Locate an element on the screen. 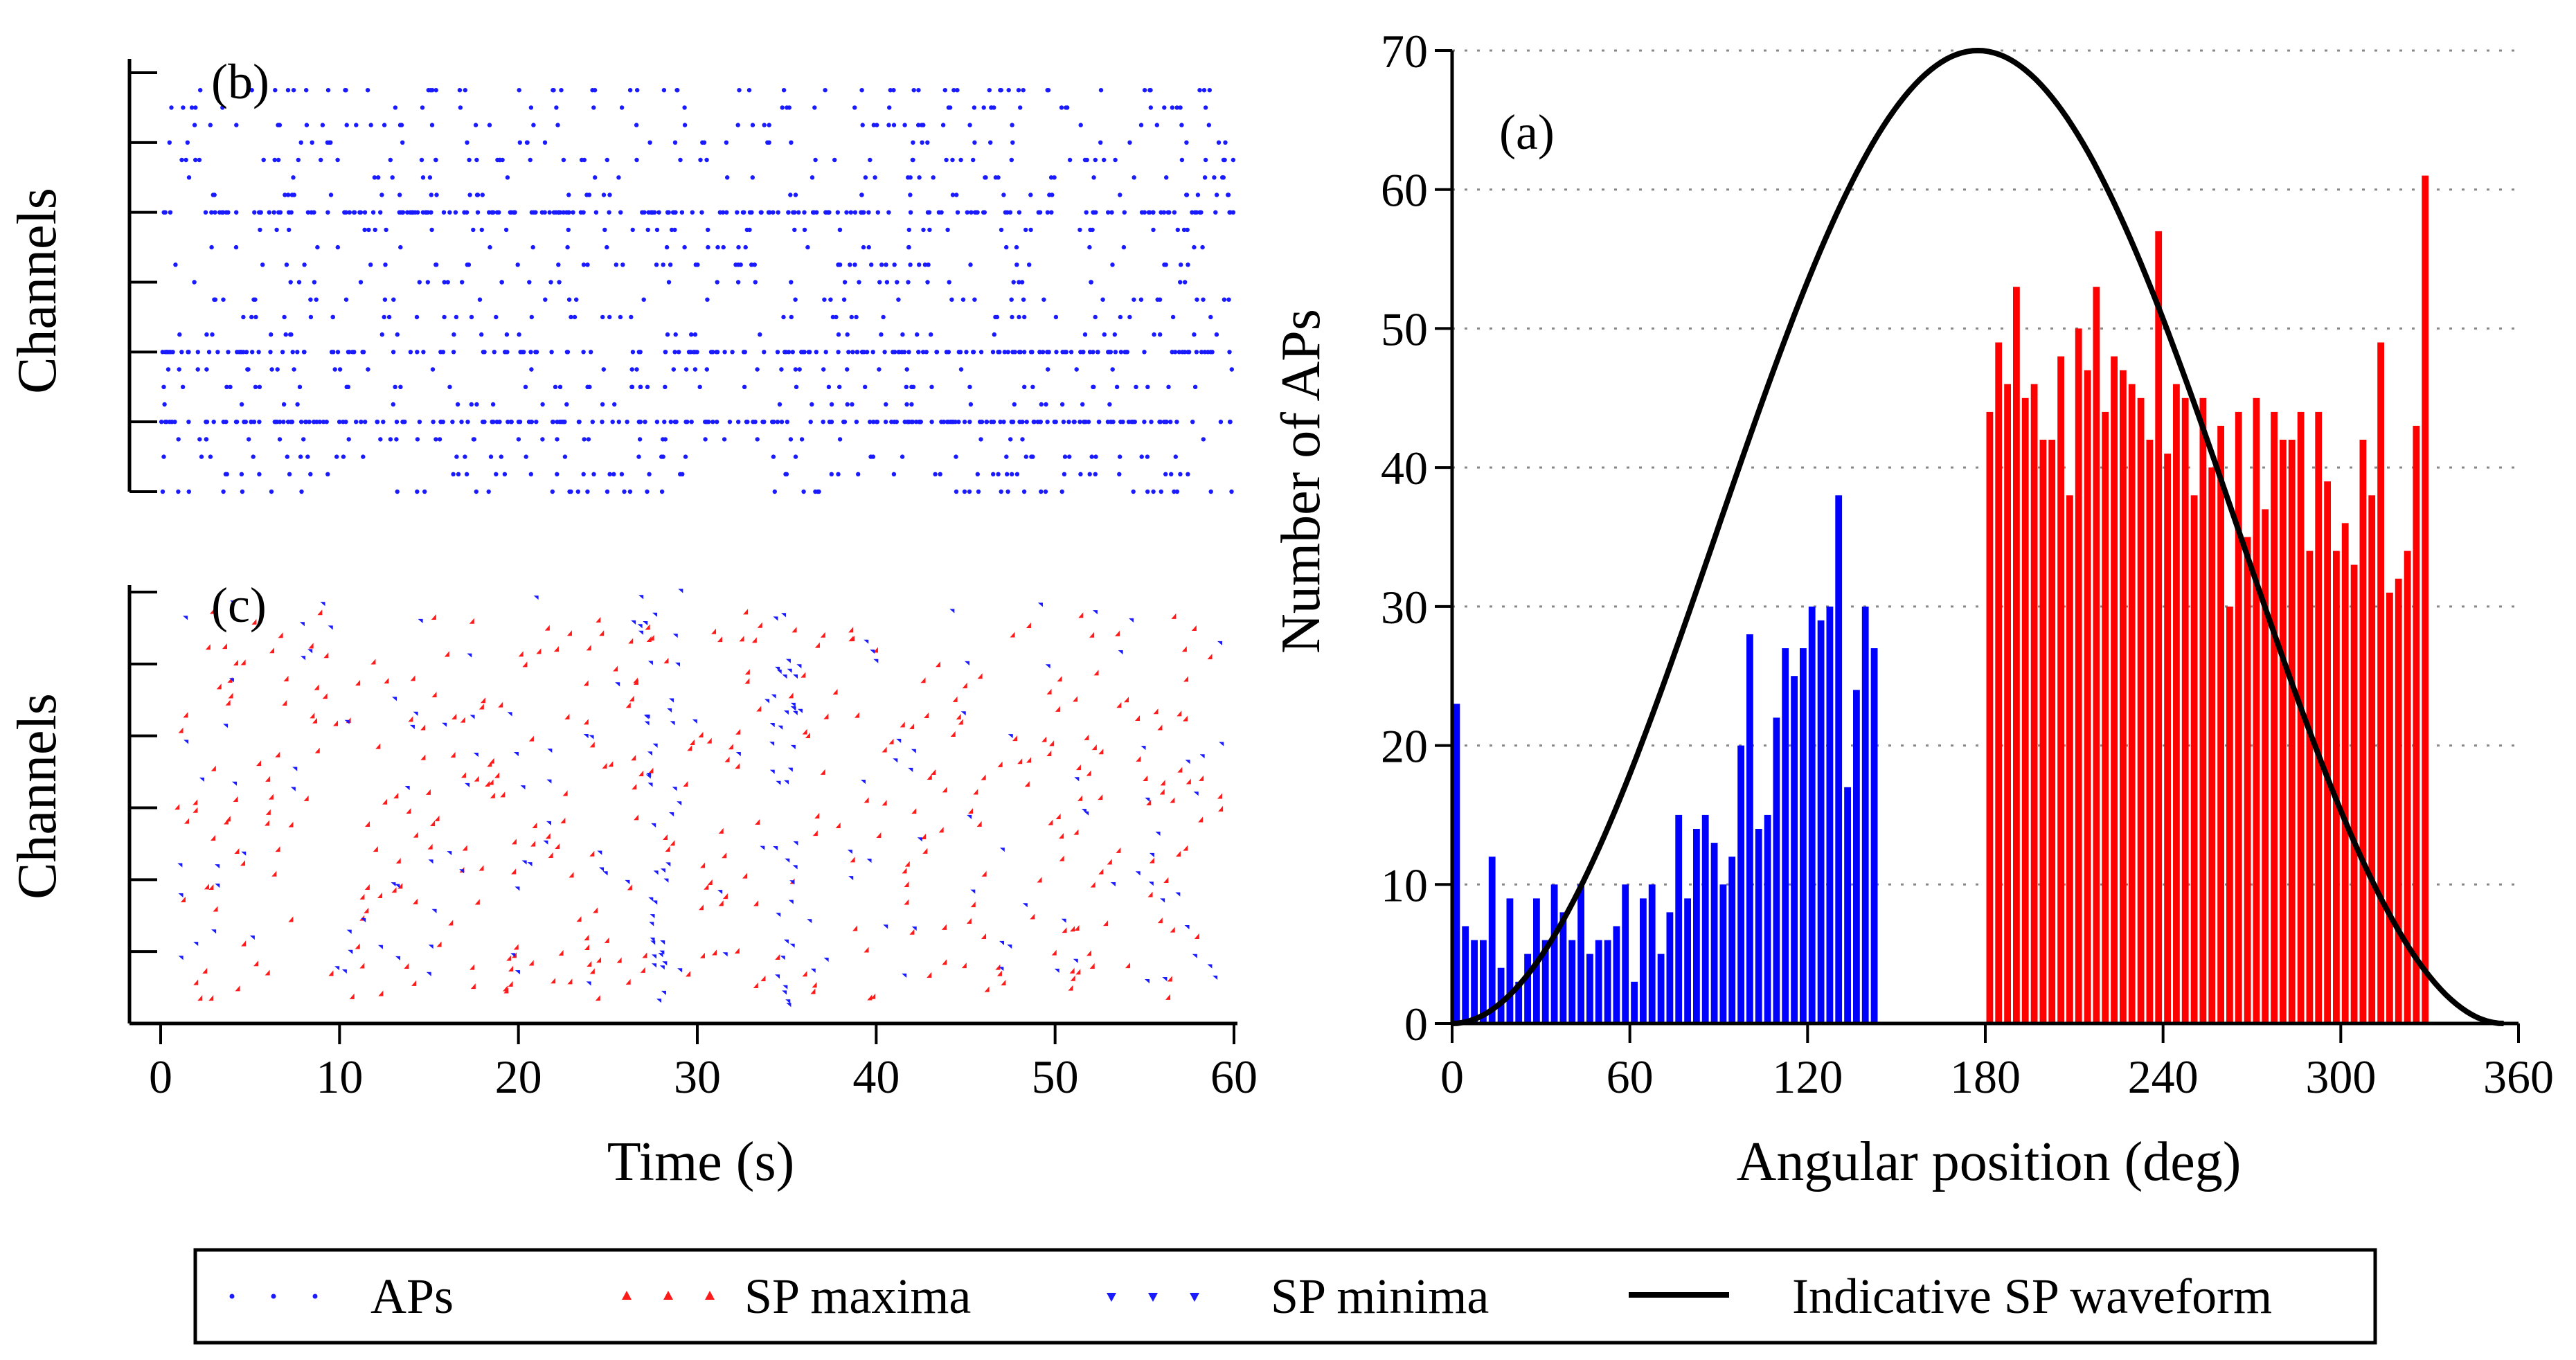 The image size is (2576, 1360). panel-c-xtick-label: 0 is located at coordinates (161, 1076).